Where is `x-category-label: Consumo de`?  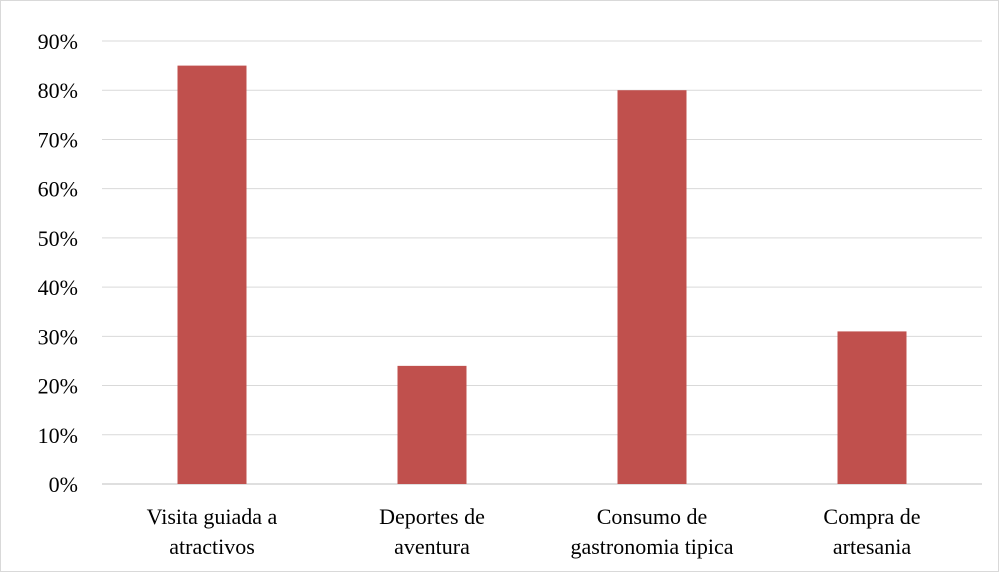
x-category-label: Consumo de is located at coordinates (652, 516).